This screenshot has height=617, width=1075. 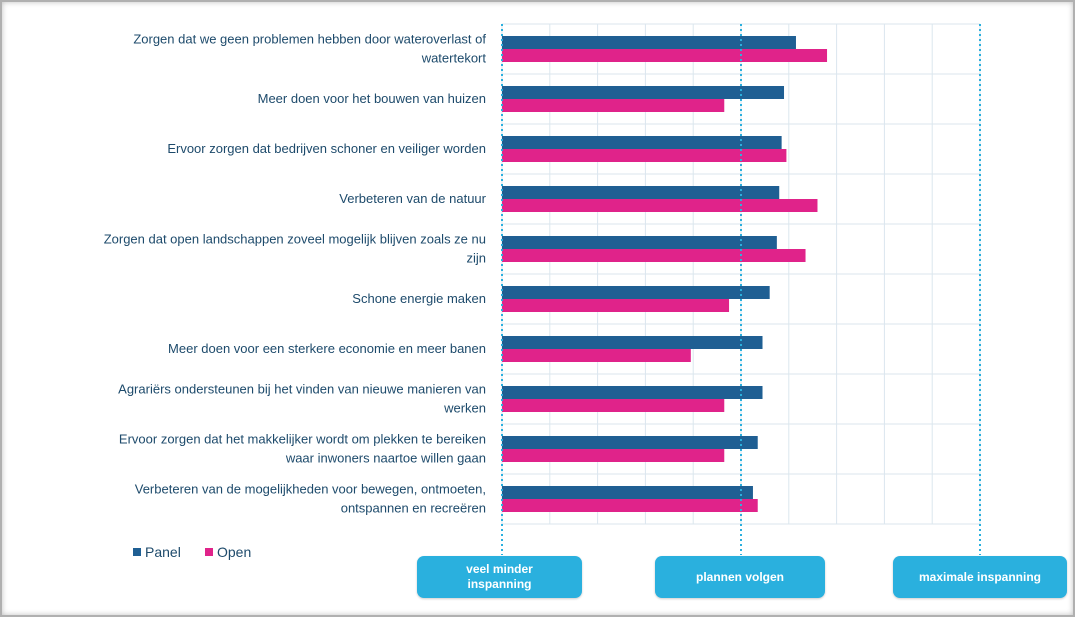 What do you see at coordinates (137, 552) in the screenshot?
I see `legend-swatch-panel` at bounding box center [137, 552].